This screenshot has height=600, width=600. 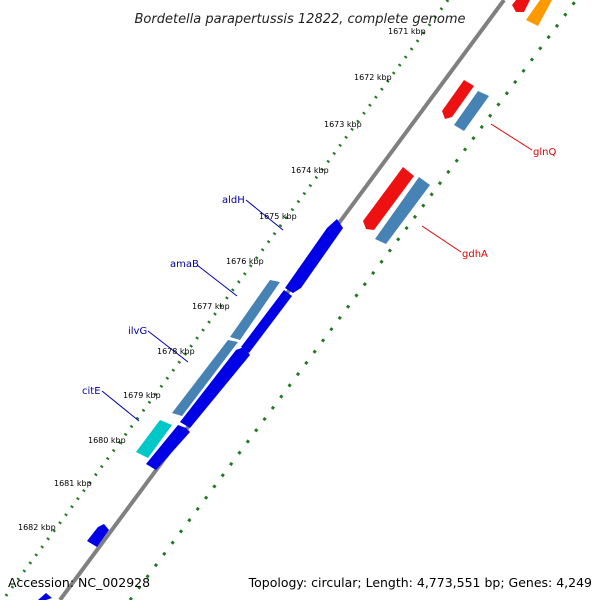 I want to click on tick-label: 1677 kbp, so click(x=211, y=306).